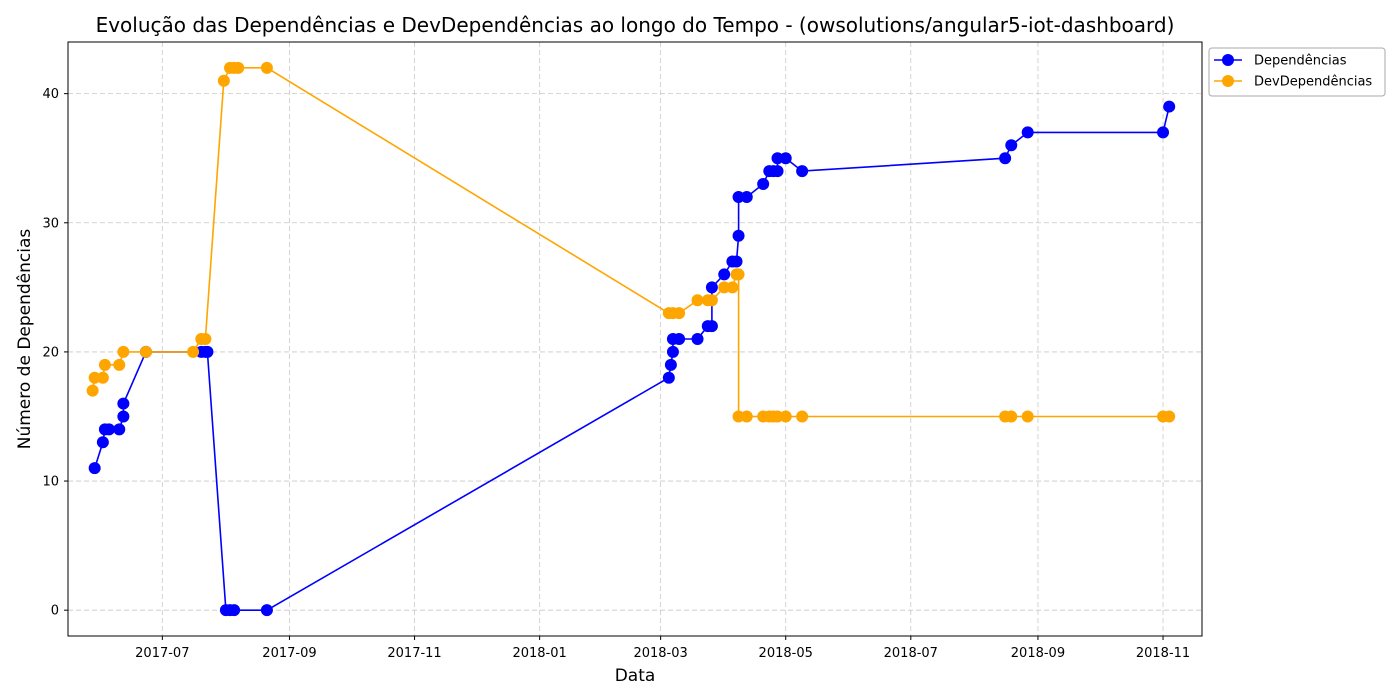 The image size is (1400, 700). What do you see at coordinates (539, 653) in the screenshot?
I see `x-tick-label: 2018-01` at bounding box center [539, 653].